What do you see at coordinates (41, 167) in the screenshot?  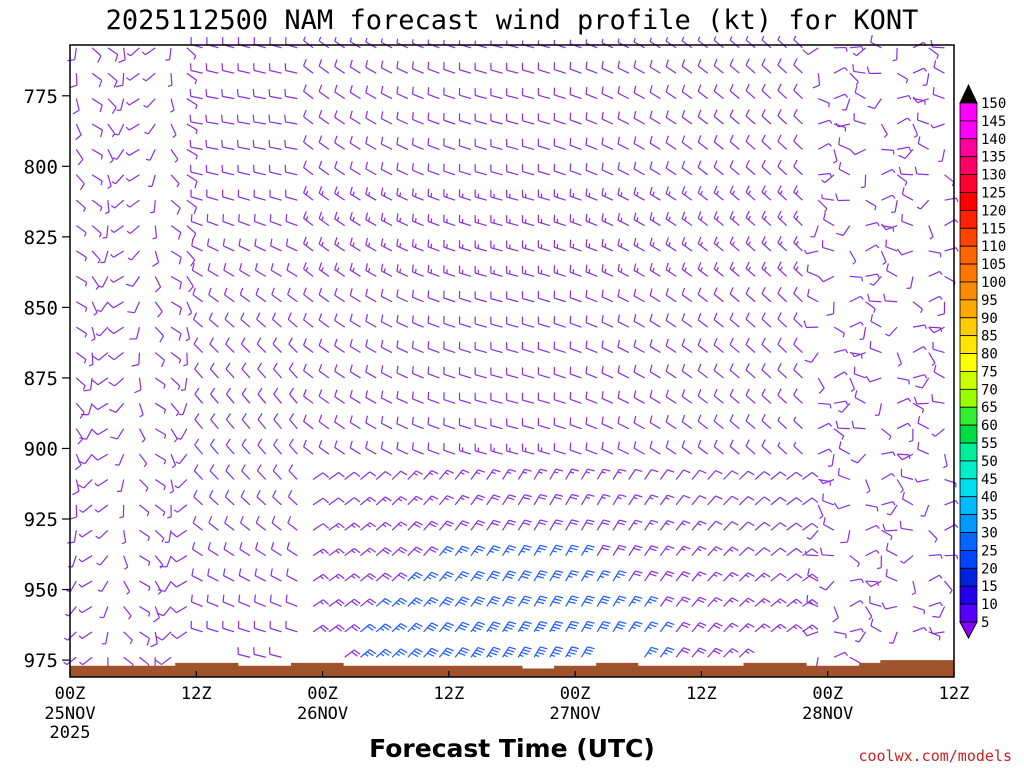 I see `y-tick-label: 800` at bounding box center [41, 167].